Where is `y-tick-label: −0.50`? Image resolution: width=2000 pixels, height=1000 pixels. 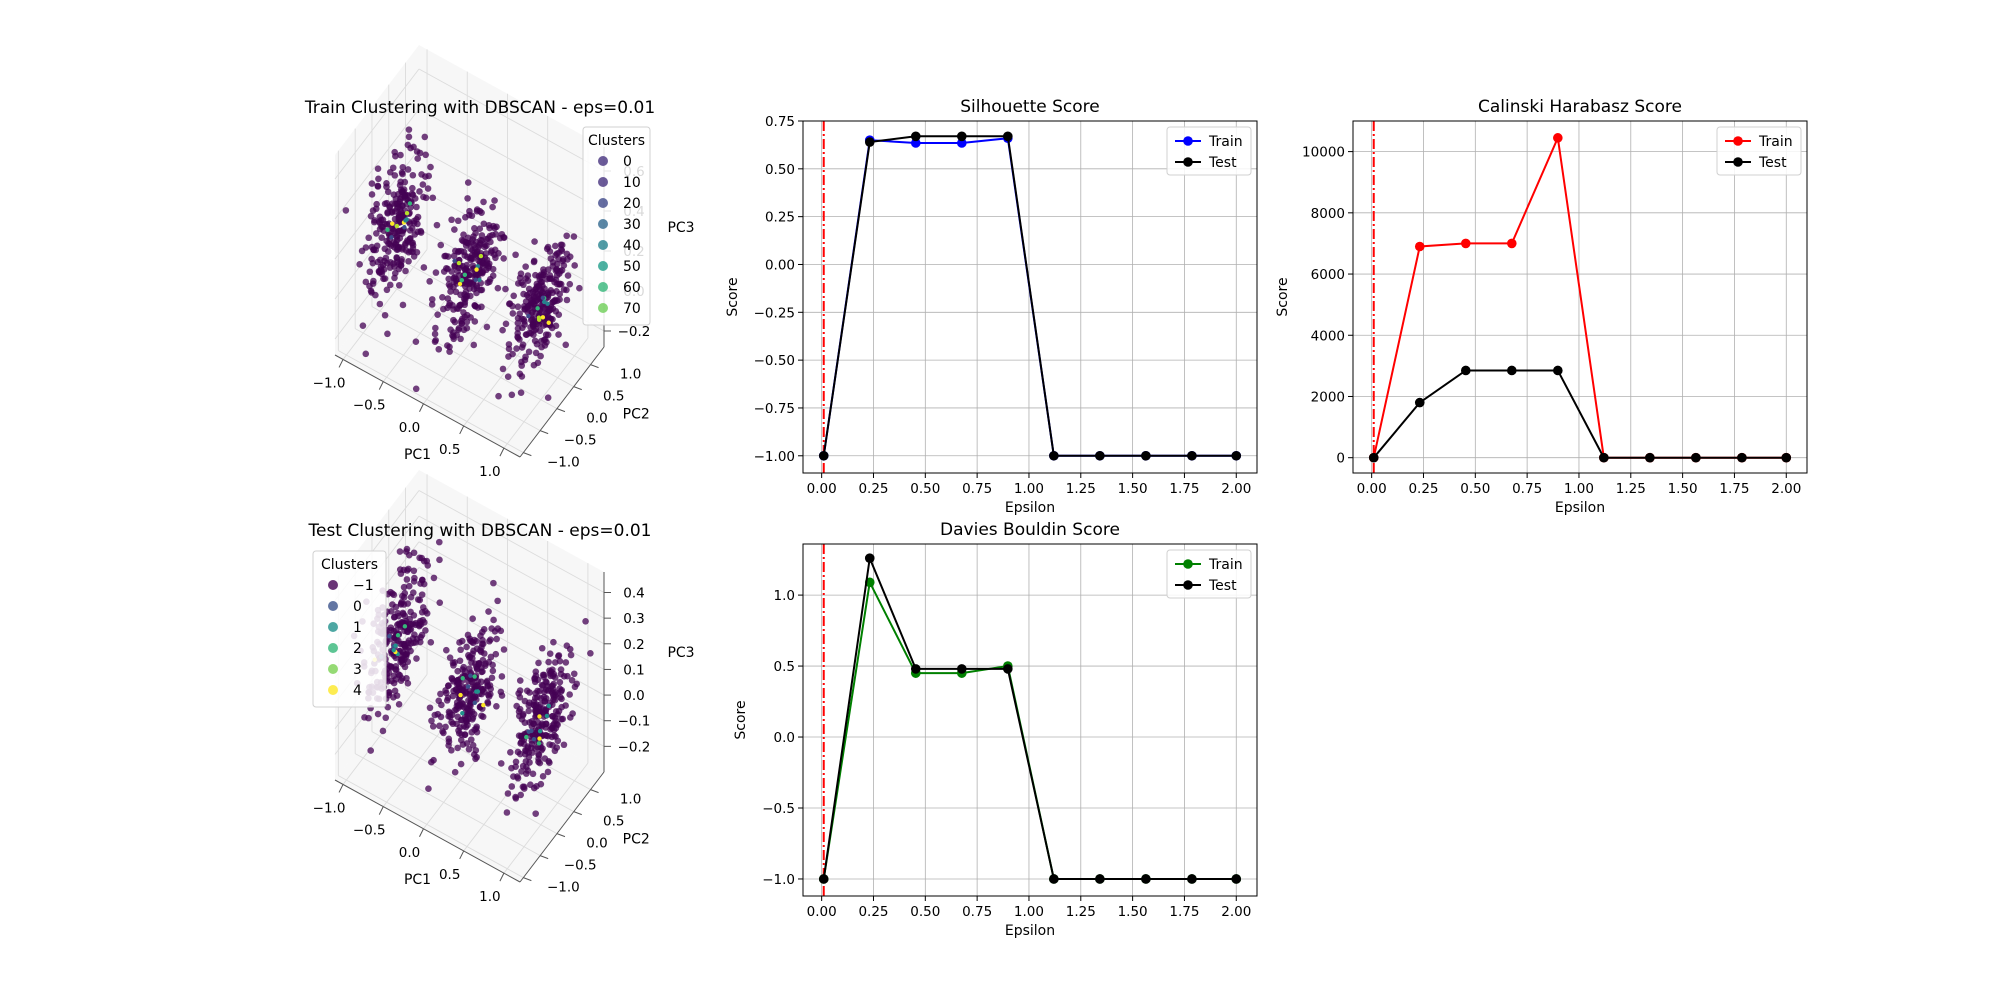
y-tick-label: −0.50 is located at coordinates (774, 361).